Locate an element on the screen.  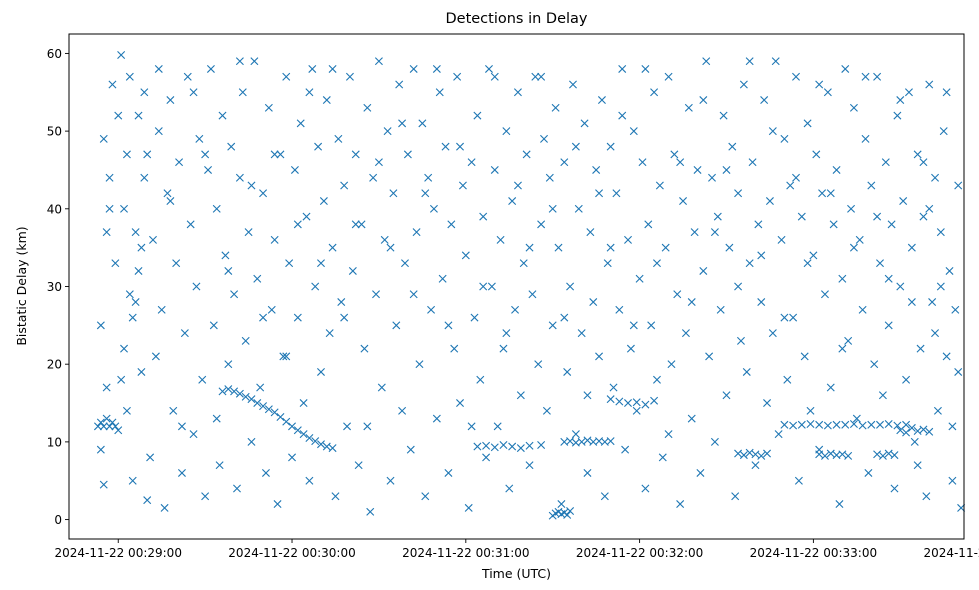
x-tick-label: 2024-11-22 00:34:00 is located at coordinates (951, 553).